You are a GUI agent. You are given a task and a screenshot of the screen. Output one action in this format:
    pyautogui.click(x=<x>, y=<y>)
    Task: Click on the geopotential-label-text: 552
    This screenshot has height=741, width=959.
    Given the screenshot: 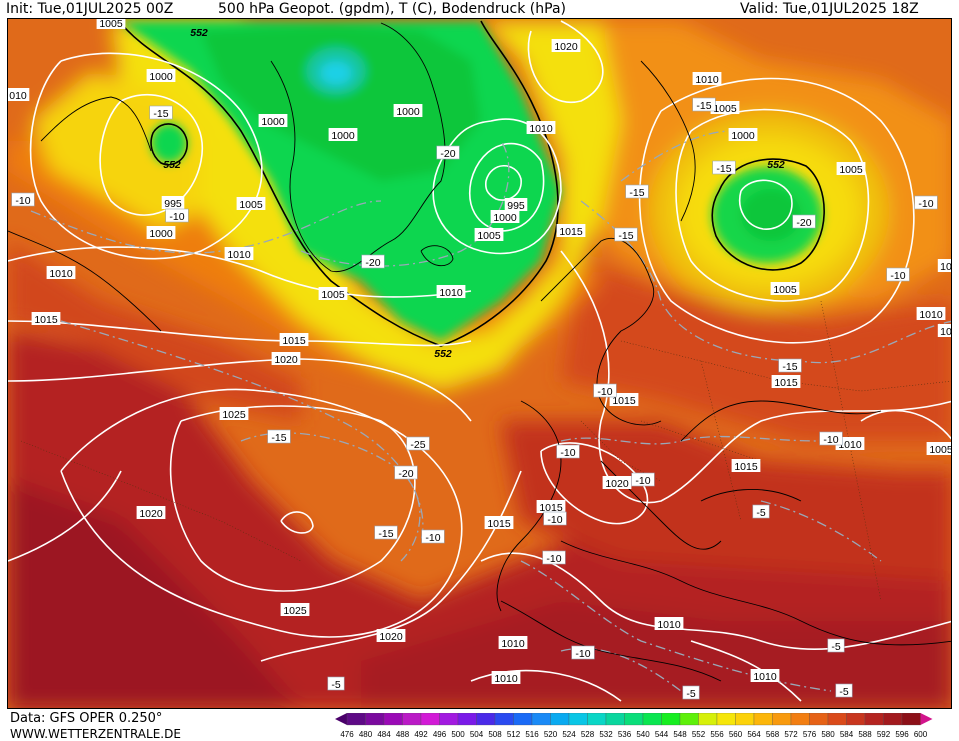 What is the action you would take?
    pyautogui.click(x=199, y=33)
    